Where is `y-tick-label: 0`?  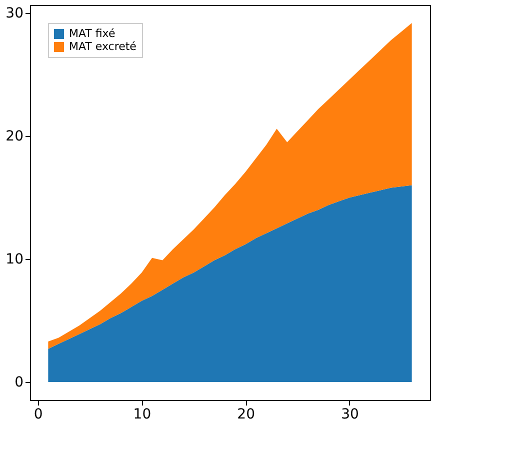 y-tick-label: 0 is located at coordinates (19, 382).